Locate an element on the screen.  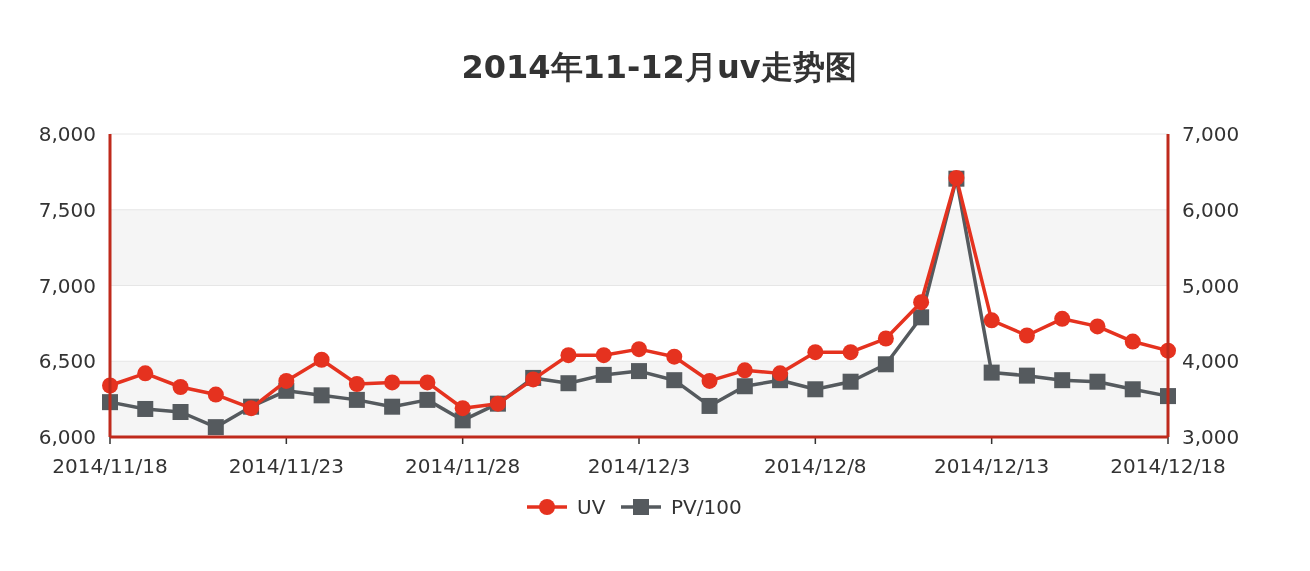
y-tick-label: 6,000 is located at coordinates (67, 437).